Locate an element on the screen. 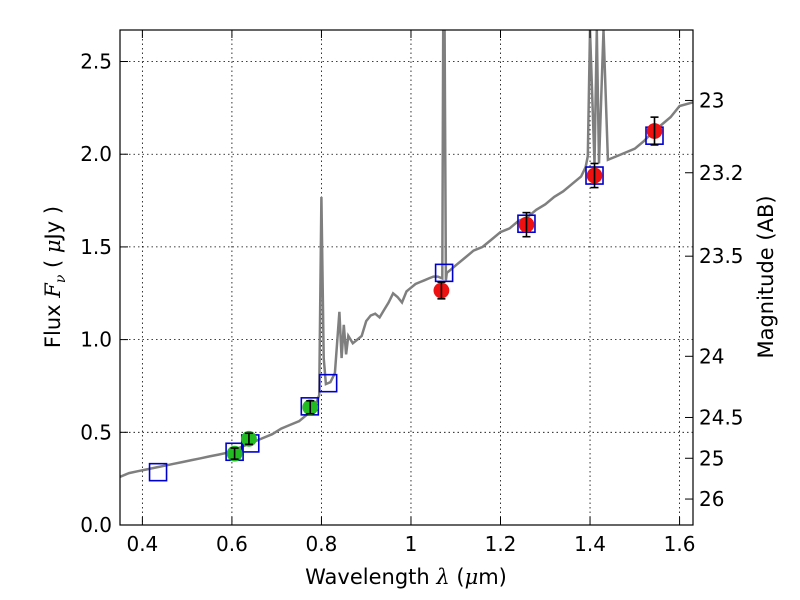 This screenshot has height=600, width=800. y-tick-label: 2.0 is located at coordinates (96, 154).